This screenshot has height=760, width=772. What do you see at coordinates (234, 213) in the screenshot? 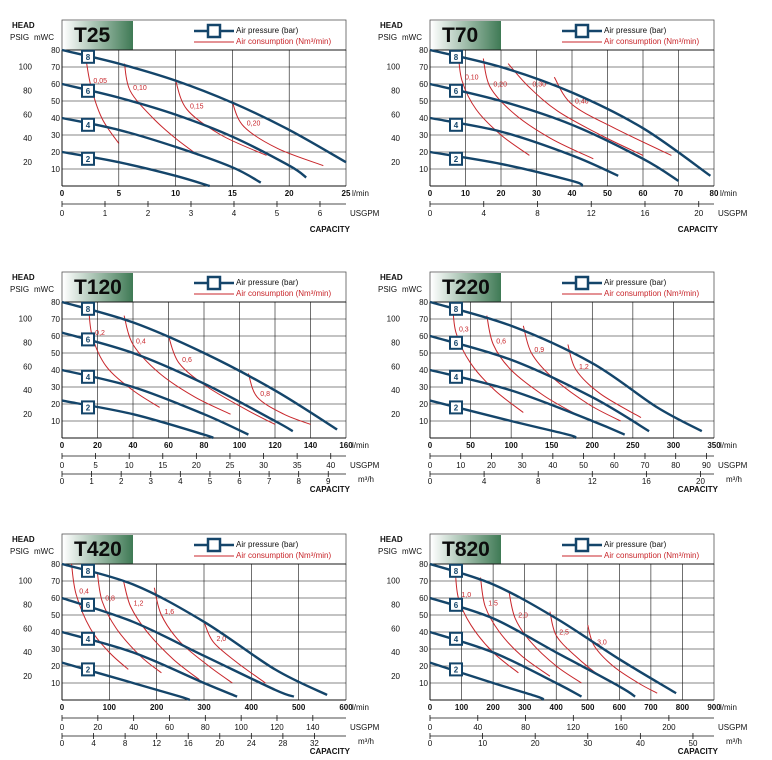
I see `usgpm-tick-label: 4` at bounding box center [234, 213].